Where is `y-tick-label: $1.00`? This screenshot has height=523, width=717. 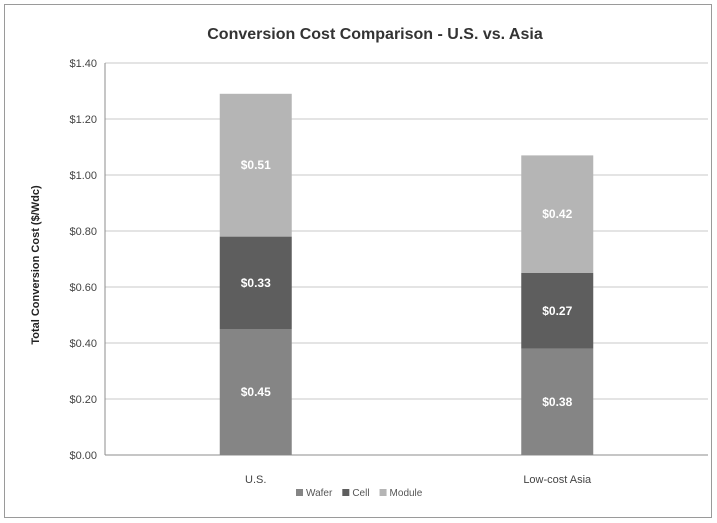
y-tick-label: $1.00 is located at coordinates (83, 176).